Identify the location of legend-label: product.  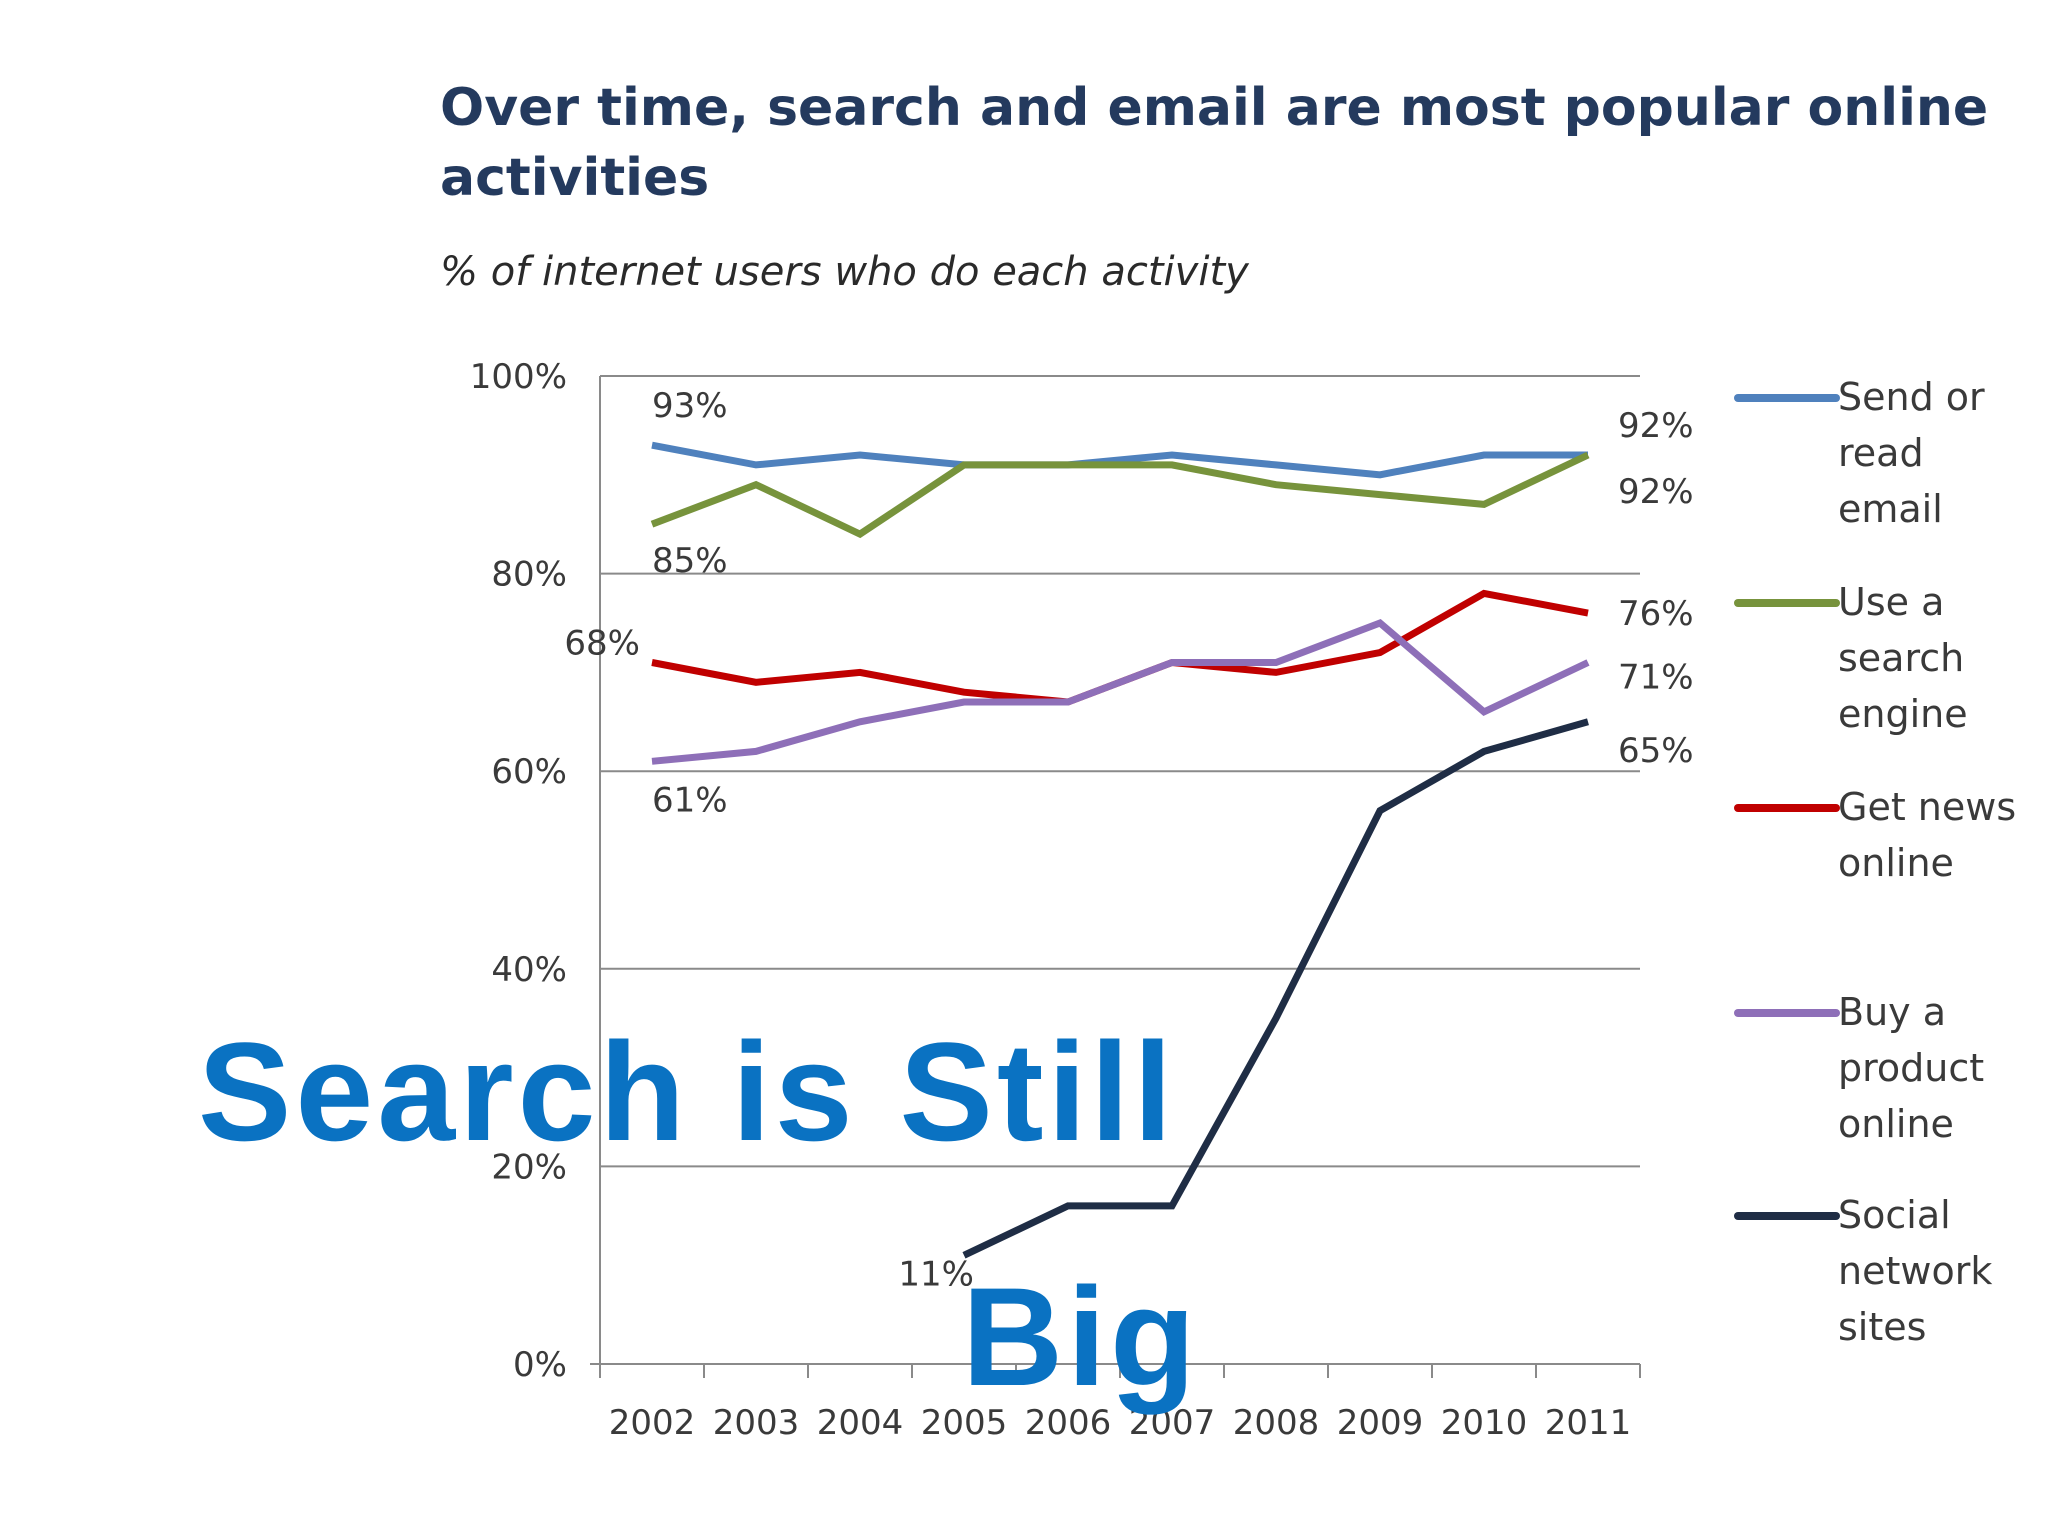
(1911, 1068).